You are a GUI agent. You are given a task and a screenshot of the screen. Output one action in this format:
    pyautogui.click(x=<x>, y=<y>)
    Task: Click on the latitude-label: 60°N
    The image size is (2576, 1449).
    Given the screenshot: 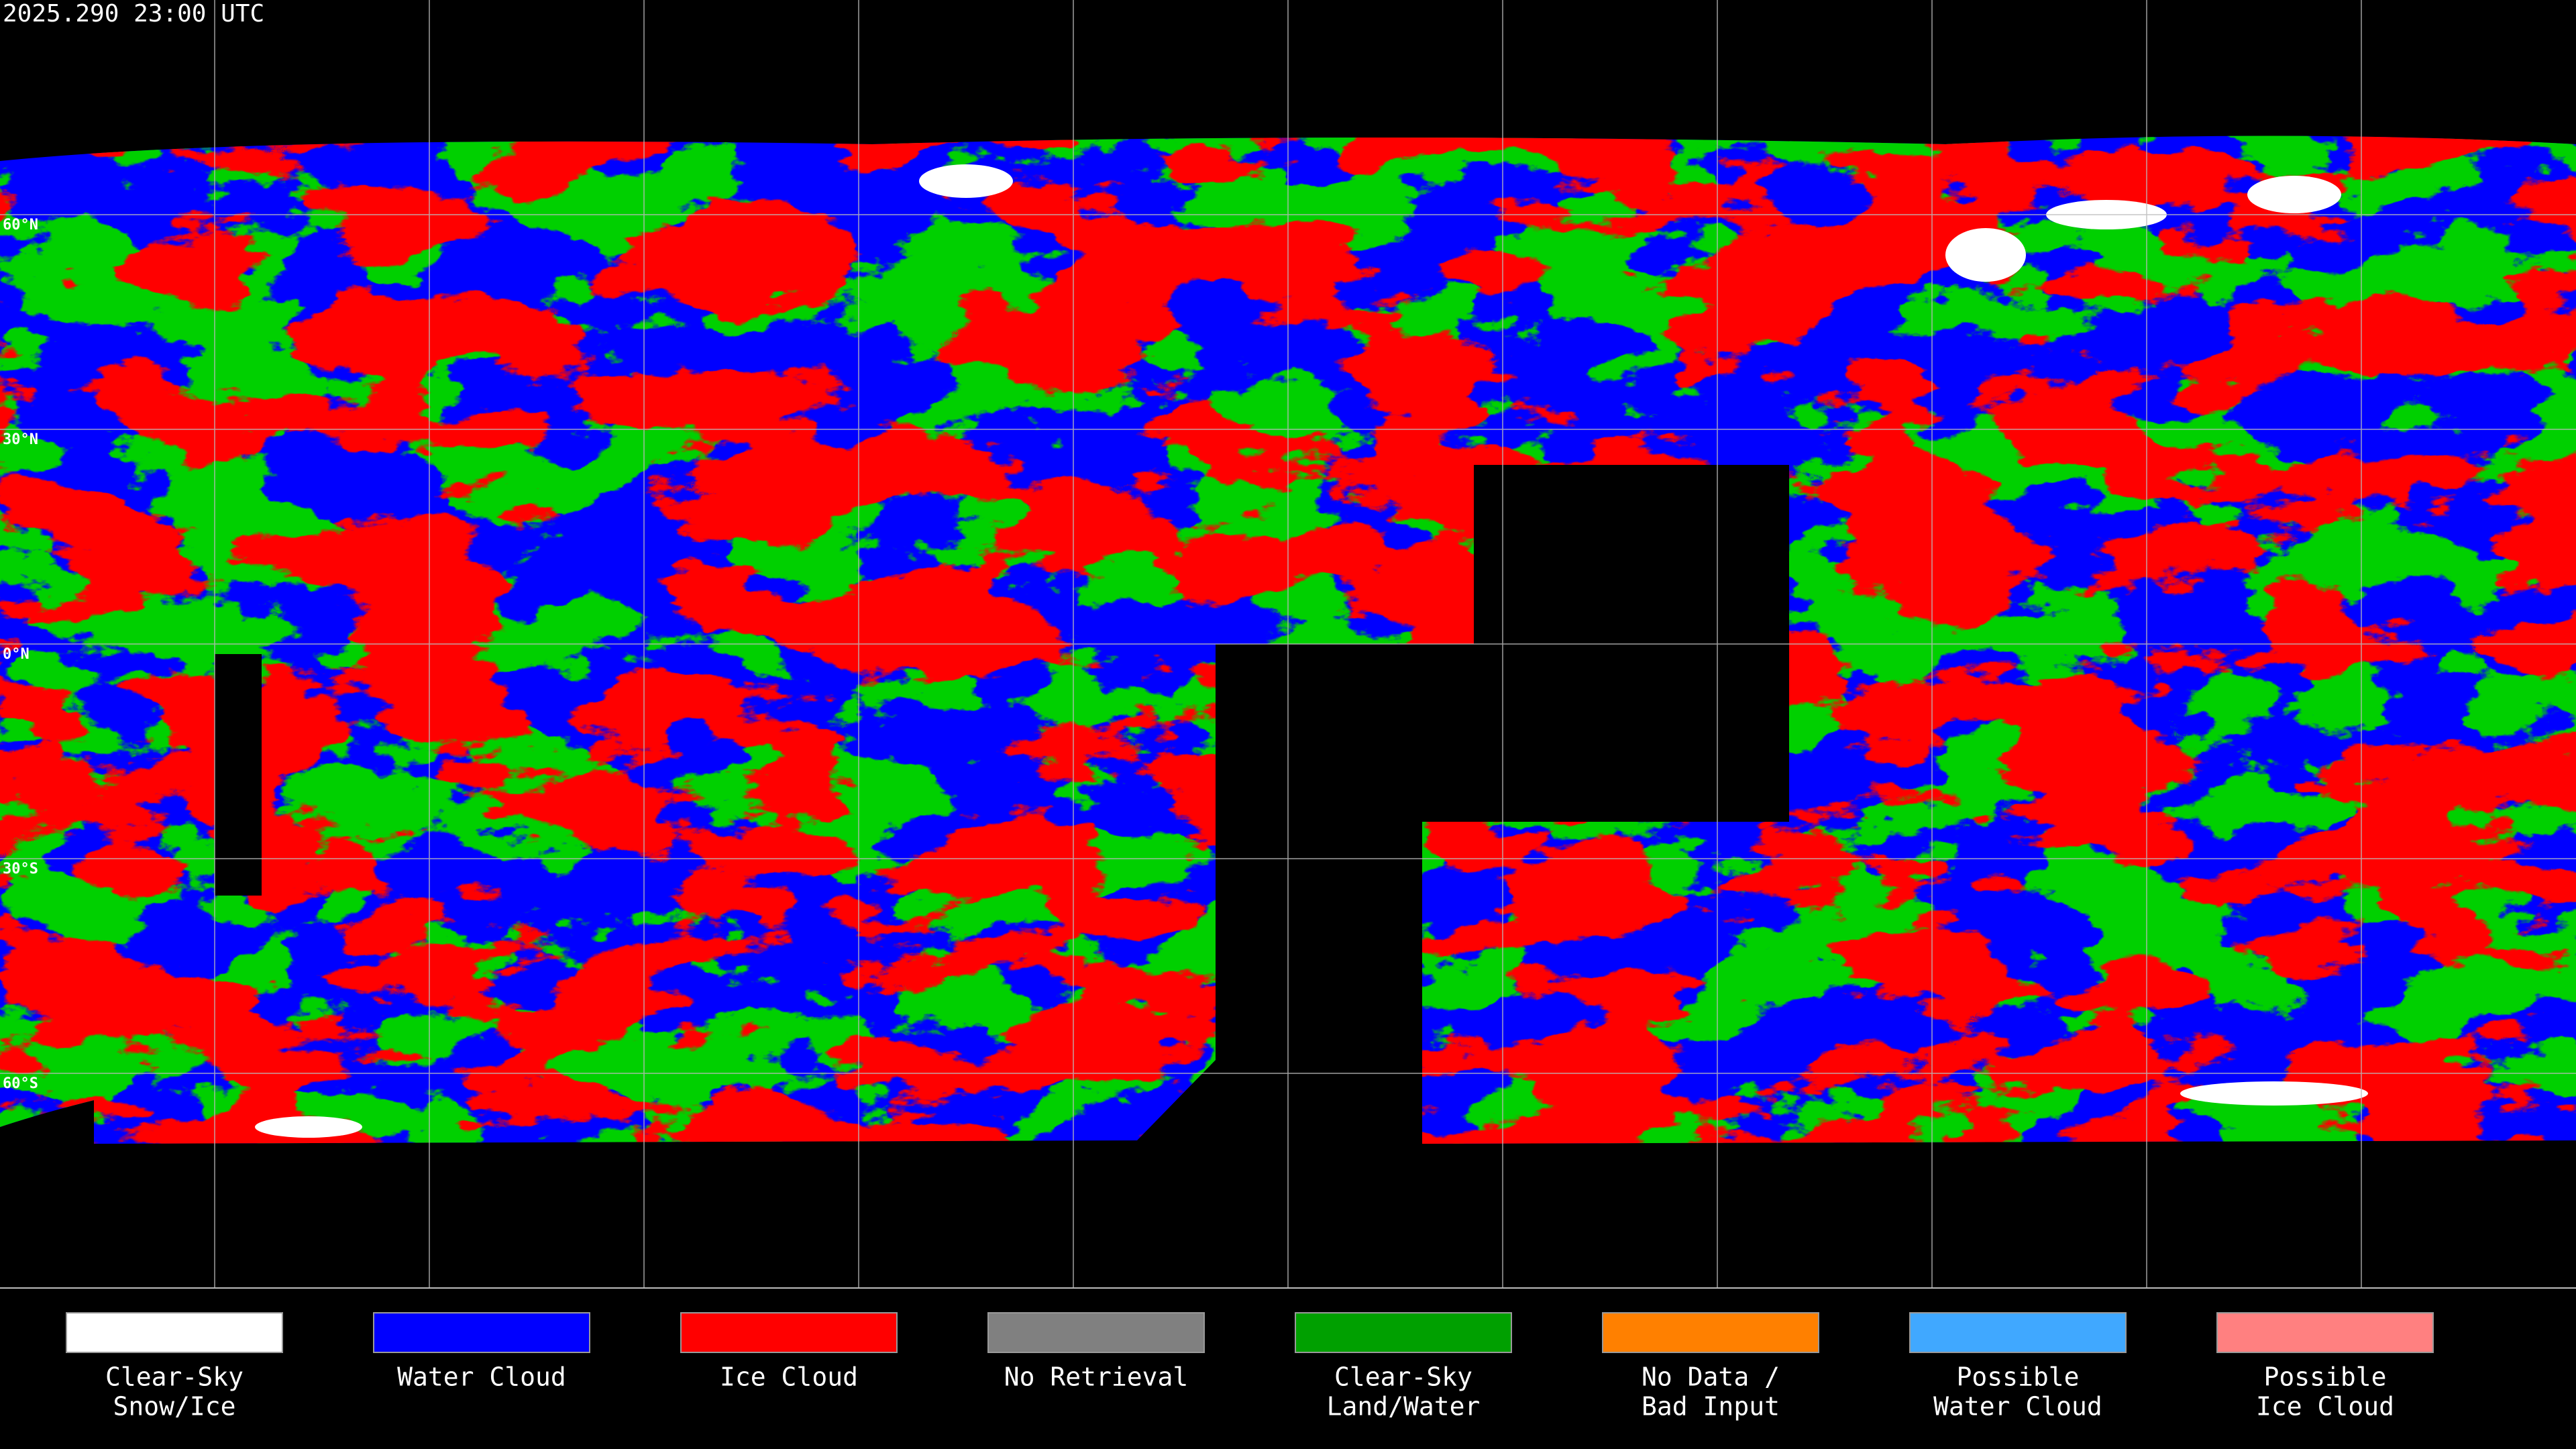 What is the action you would take?
    pyautogui.click(x=20, y=225)
    